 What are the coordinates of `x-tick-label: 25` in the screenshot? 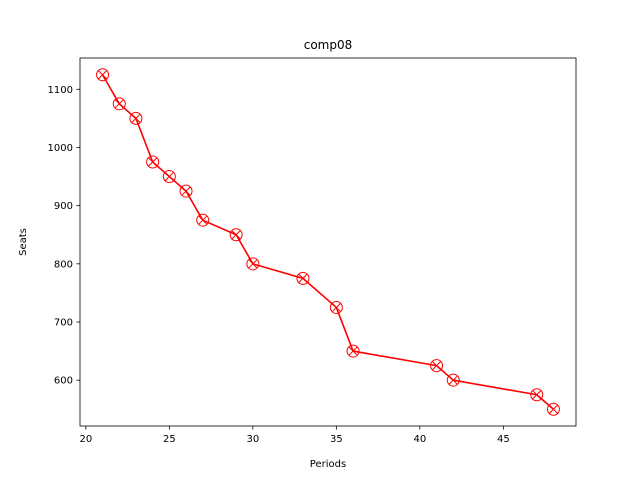 It's located at (169, 439).